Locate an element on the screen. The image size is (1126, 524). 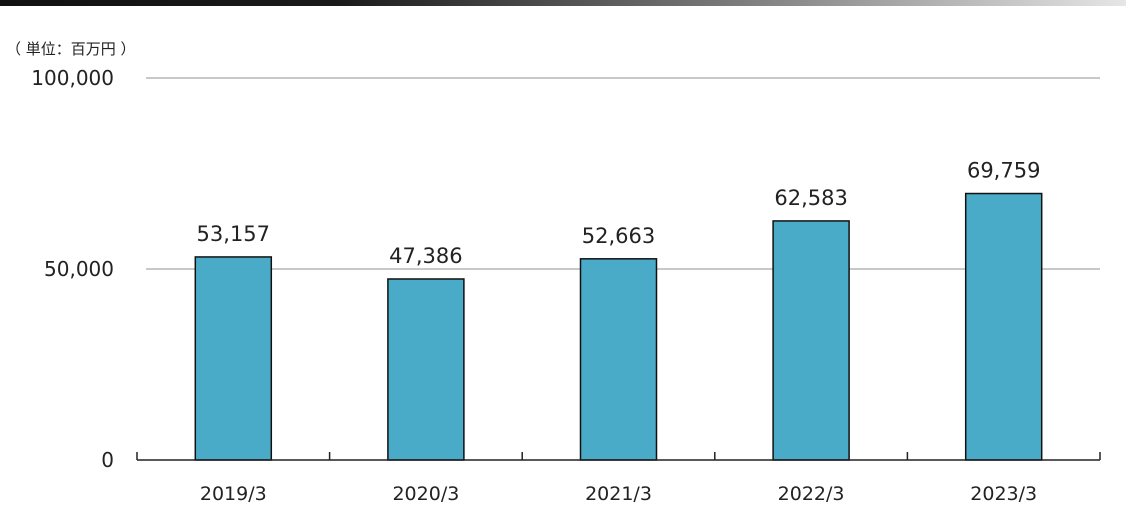
y-tick-label: 0 is located at coordinates (107, 460).